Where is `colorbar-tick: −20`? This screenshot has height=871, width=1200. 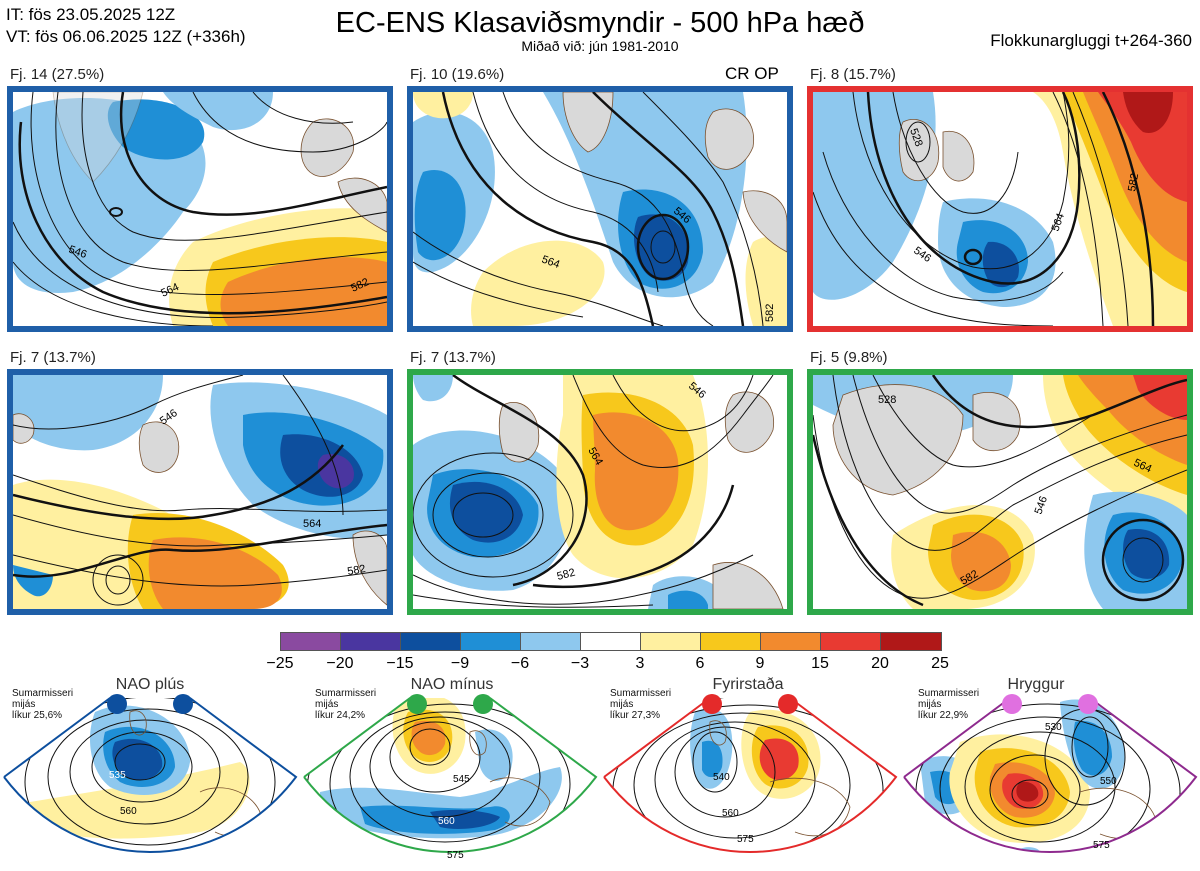 colorbar-tick: −20 is located at coordinates (340, 663).